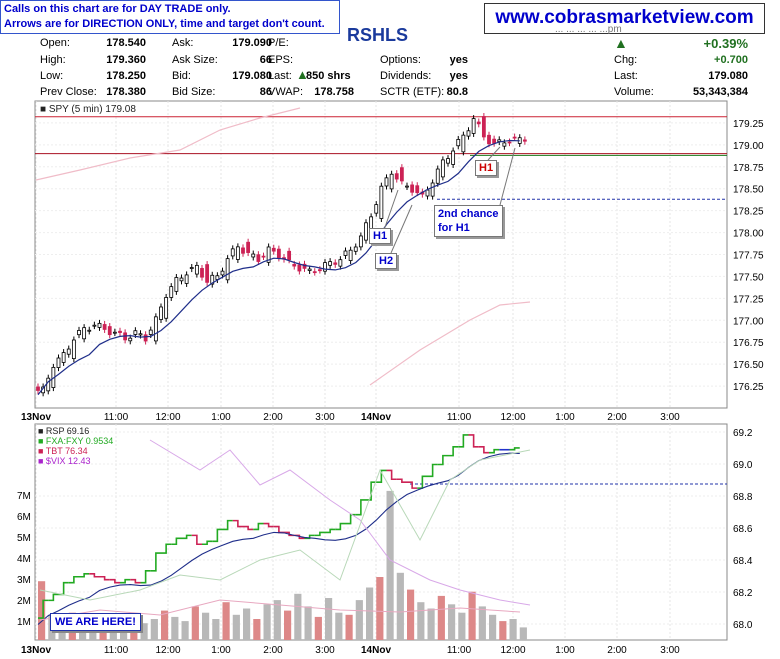 The width and height of the screenshot is (780, 659). What do you see at coordinates (748, 277) in the screenshot?
I see `y-tick-label: 177.50` at bounding box center [748, 277].